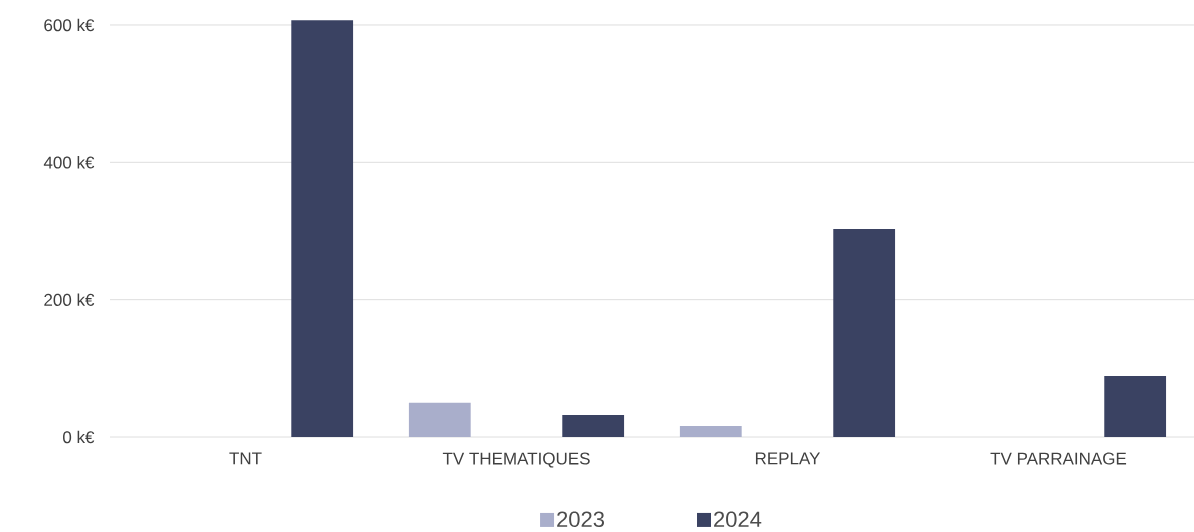 This screenshot has height=532, width=1194. I want to click on y-tick-label: 400 k€, so click(69, 162).